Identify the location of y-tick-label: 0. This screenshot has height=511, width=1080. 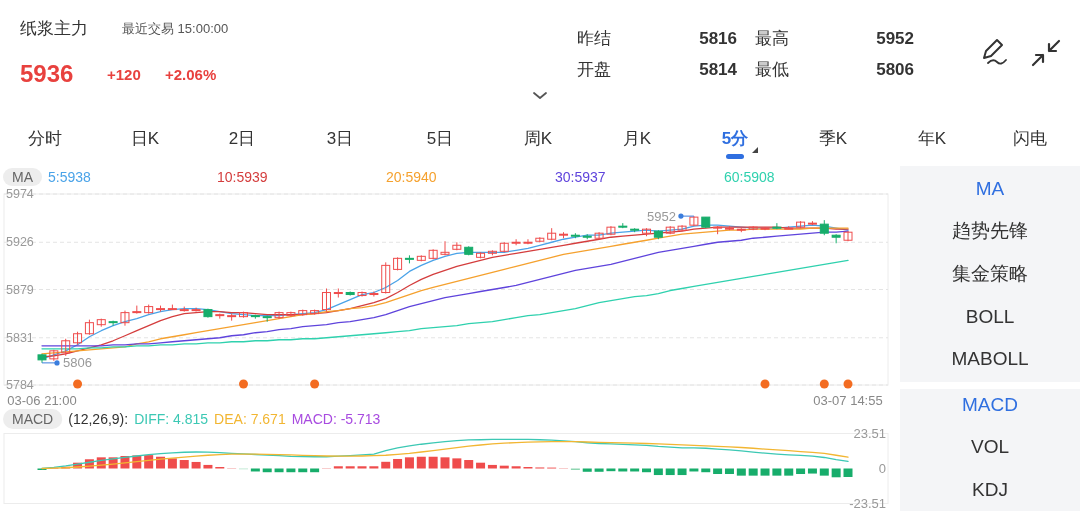
(882, 468).